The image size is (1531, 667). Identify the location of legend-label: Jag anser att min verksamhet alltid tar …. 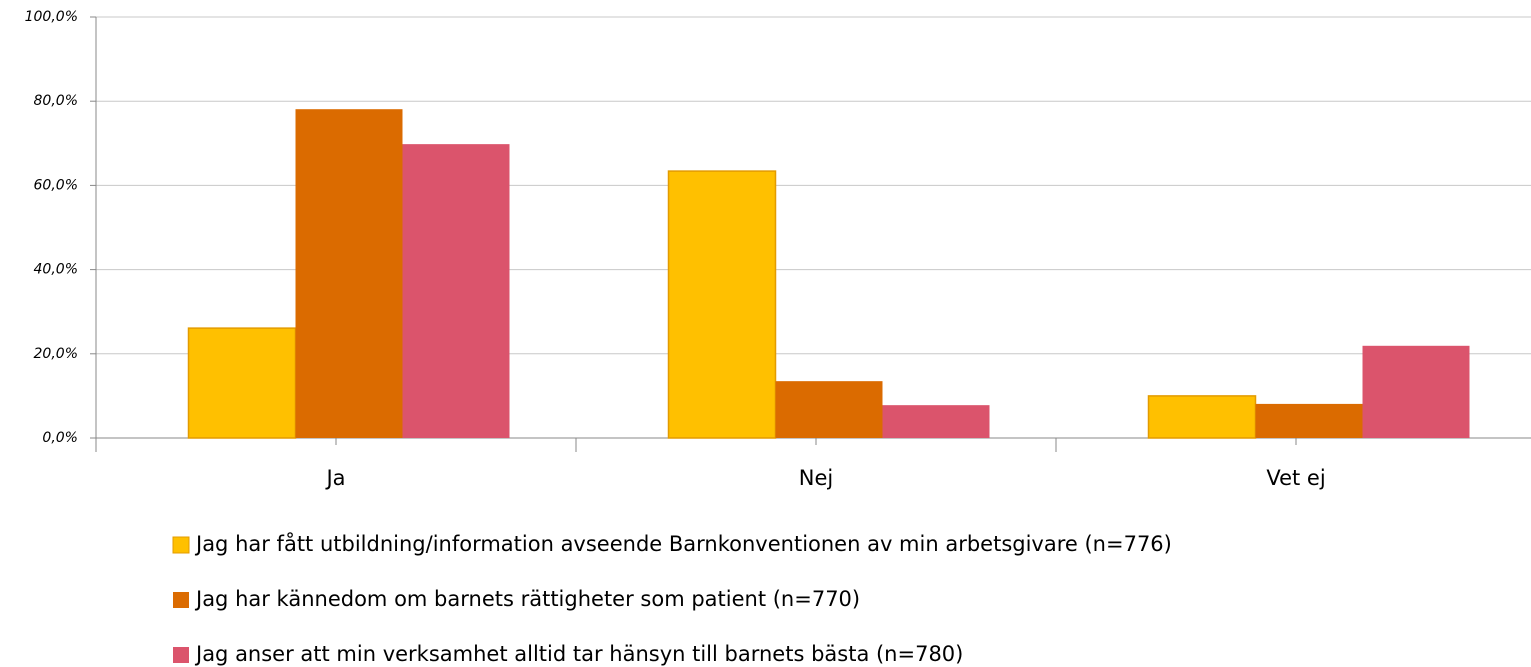
(578, 654).